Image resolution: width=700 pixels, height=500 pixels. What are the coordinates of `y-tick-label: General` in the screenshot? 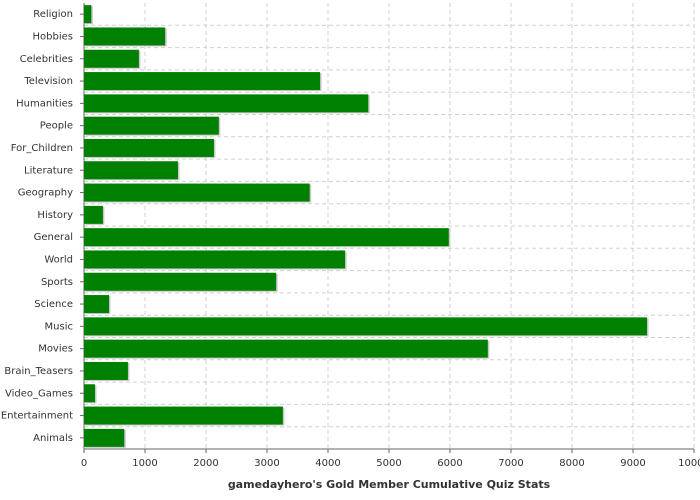 It's located at (53, 237).